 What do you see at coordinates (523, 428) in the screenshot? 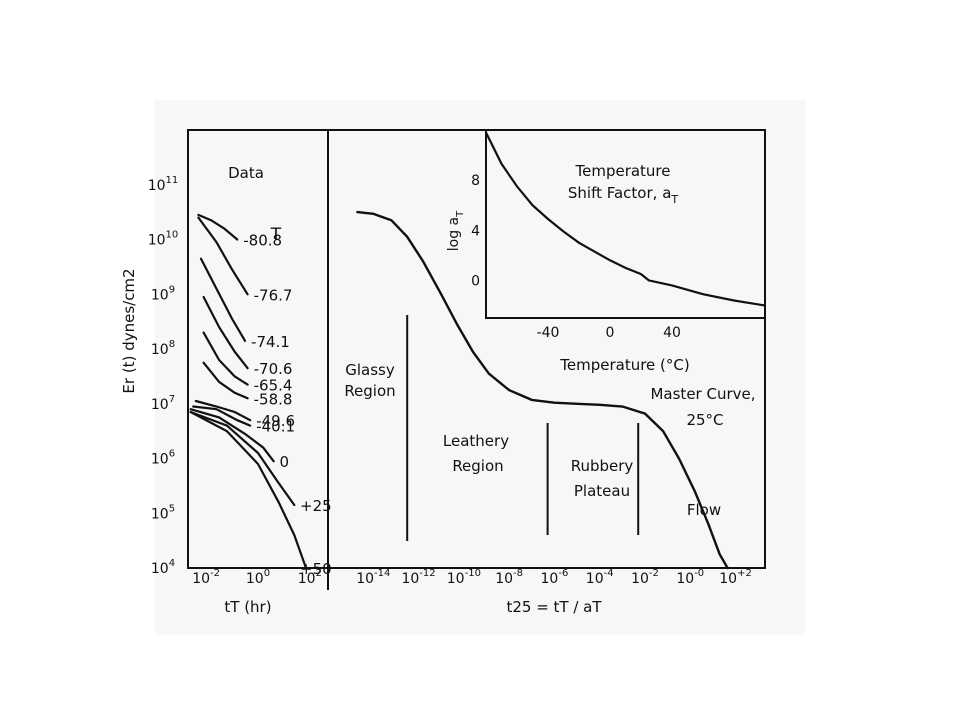
I see `region-boundaries` at bounding box center [523, 428].